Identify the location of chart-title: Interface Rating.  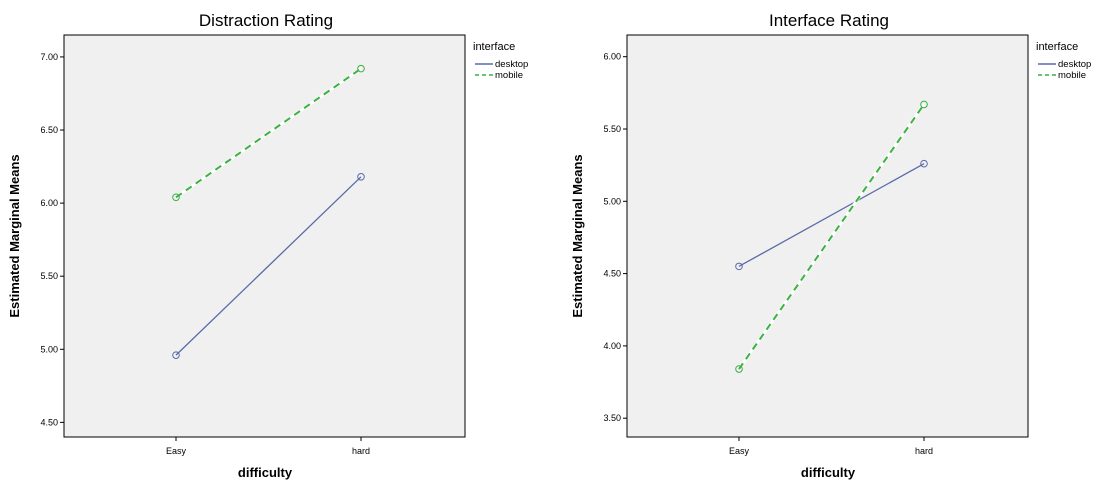
(829, 20).